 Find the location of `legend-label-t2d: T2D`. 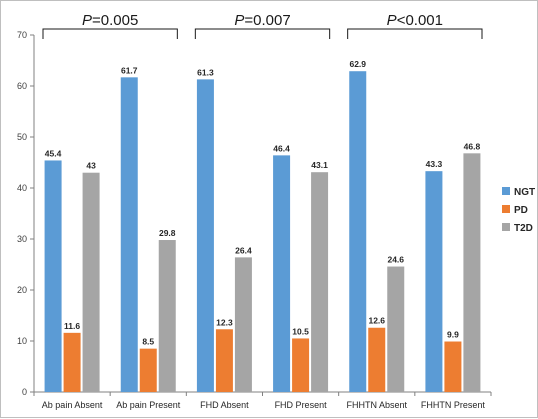

legend-label-t2d: T2D is located at coordinates (523, 228).